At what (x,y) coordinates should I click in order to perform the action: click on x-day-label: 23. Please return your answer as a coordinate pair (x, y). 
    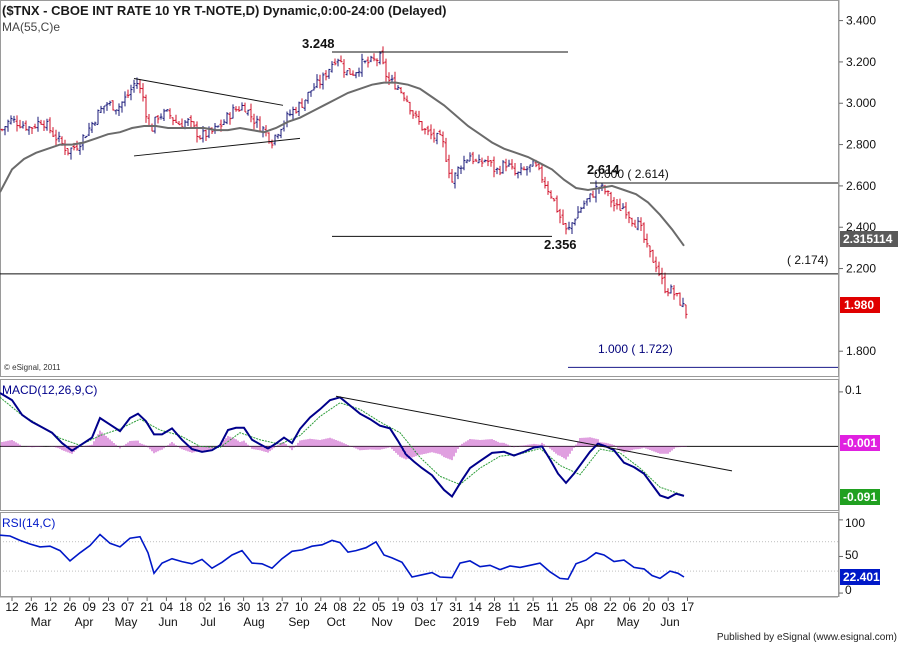
    Looking at the image, I should click on (109, 607).